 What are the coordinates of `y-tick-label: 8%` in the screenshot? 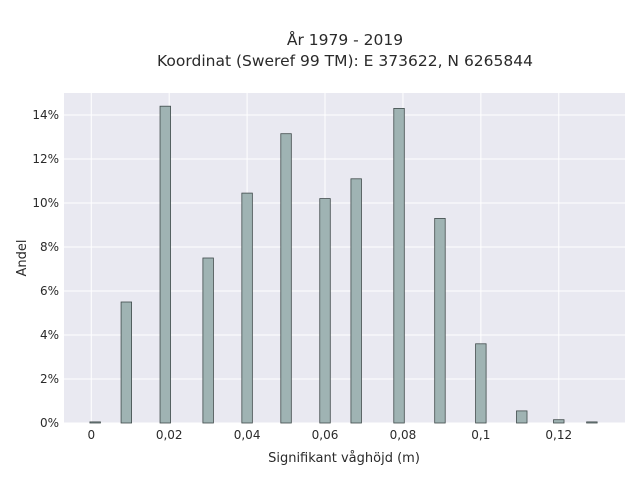 It's located at (49, 247).